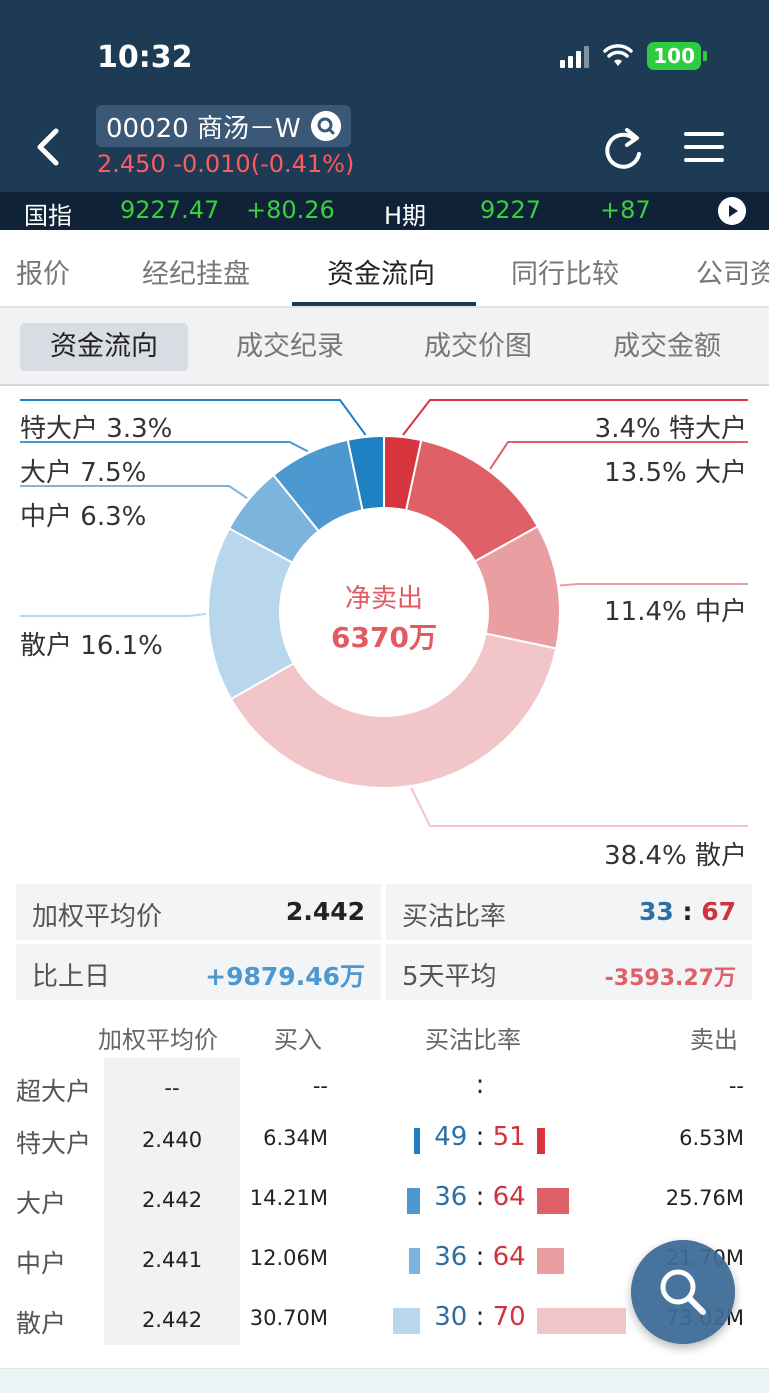  What do you see at coordinates (83, 473) in the screenshot?
I see `buy-label-large: 大户 7.5%` at bounding box center [83, 473].